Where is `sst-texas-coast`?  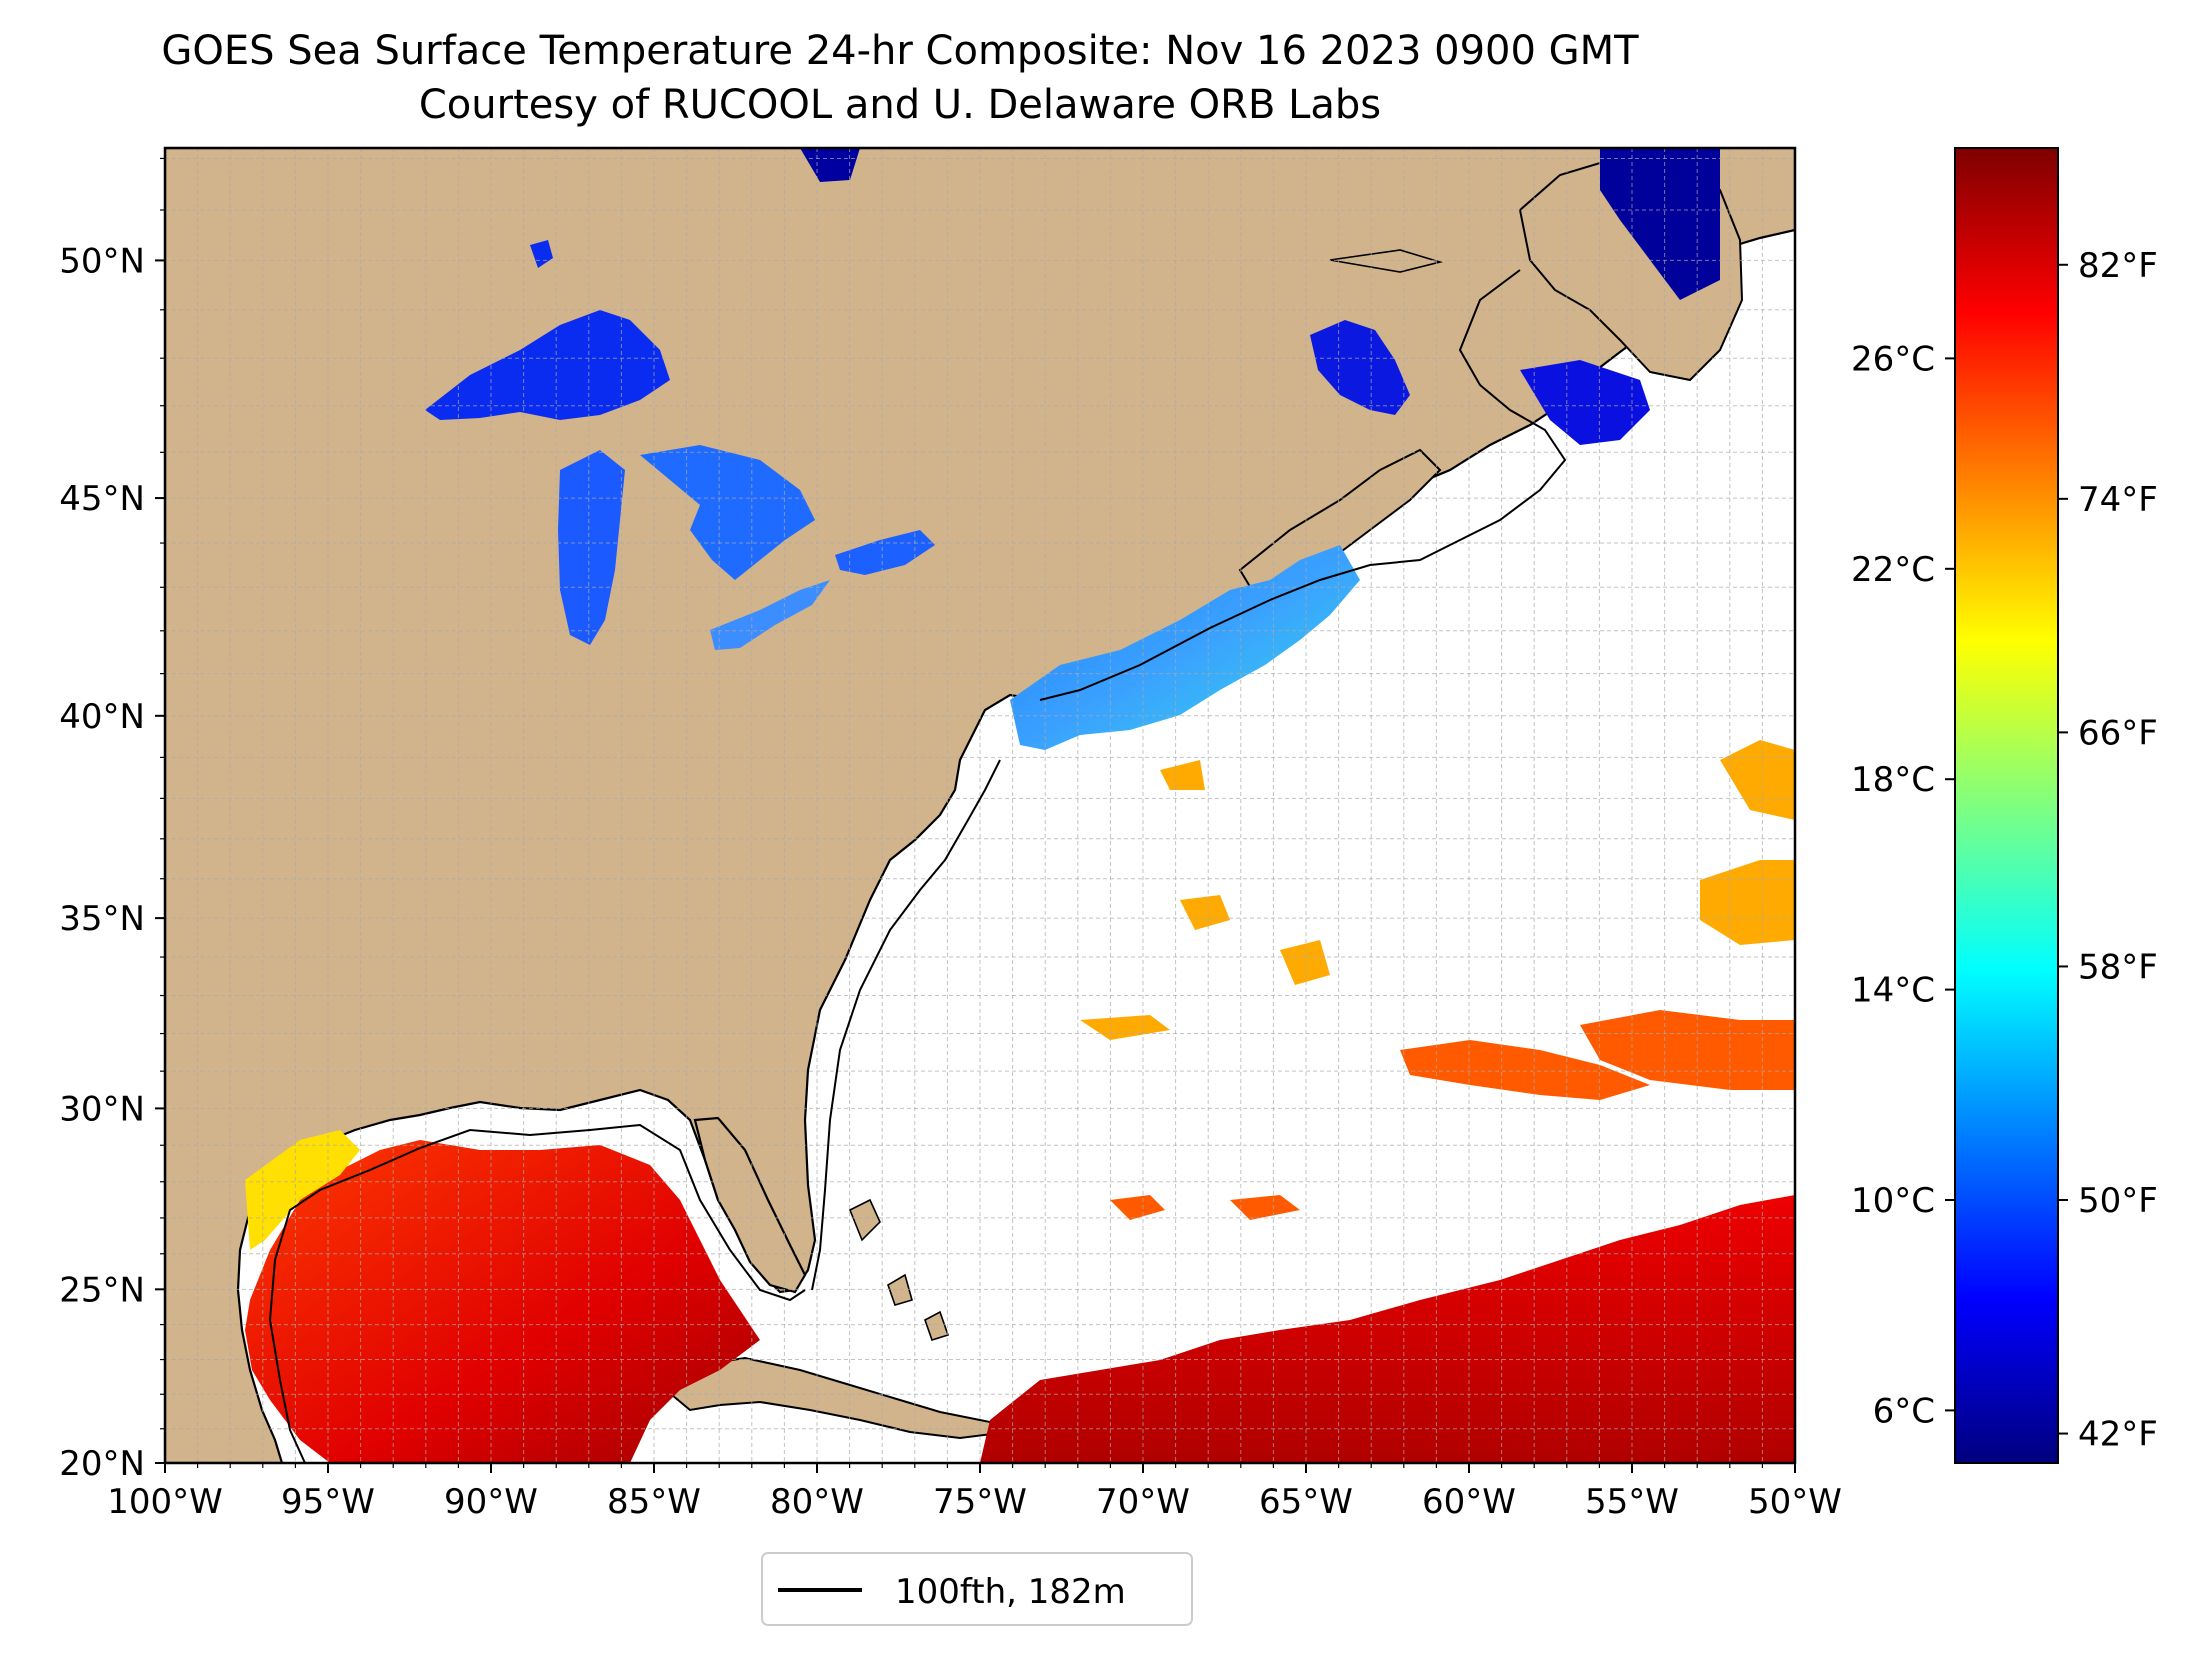 sst-texas-coast is located at coordinates (302, 1190).